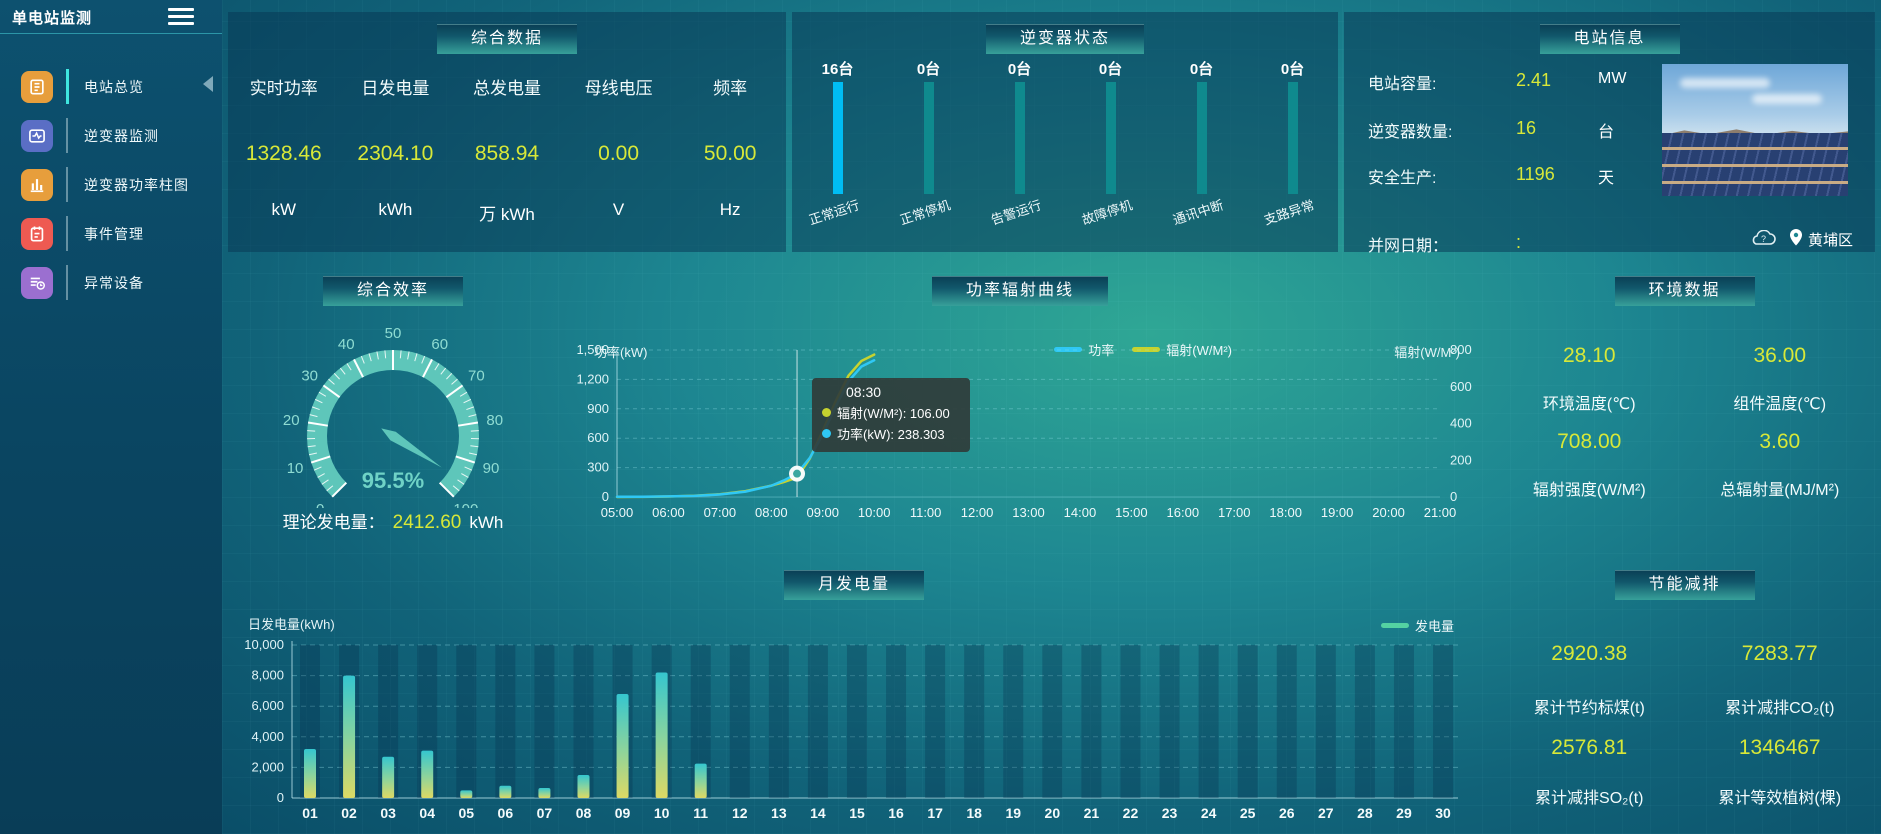  Describe the element at coordinates (346, 344) in the screenshot. I see `svg-text: 40` at that location.